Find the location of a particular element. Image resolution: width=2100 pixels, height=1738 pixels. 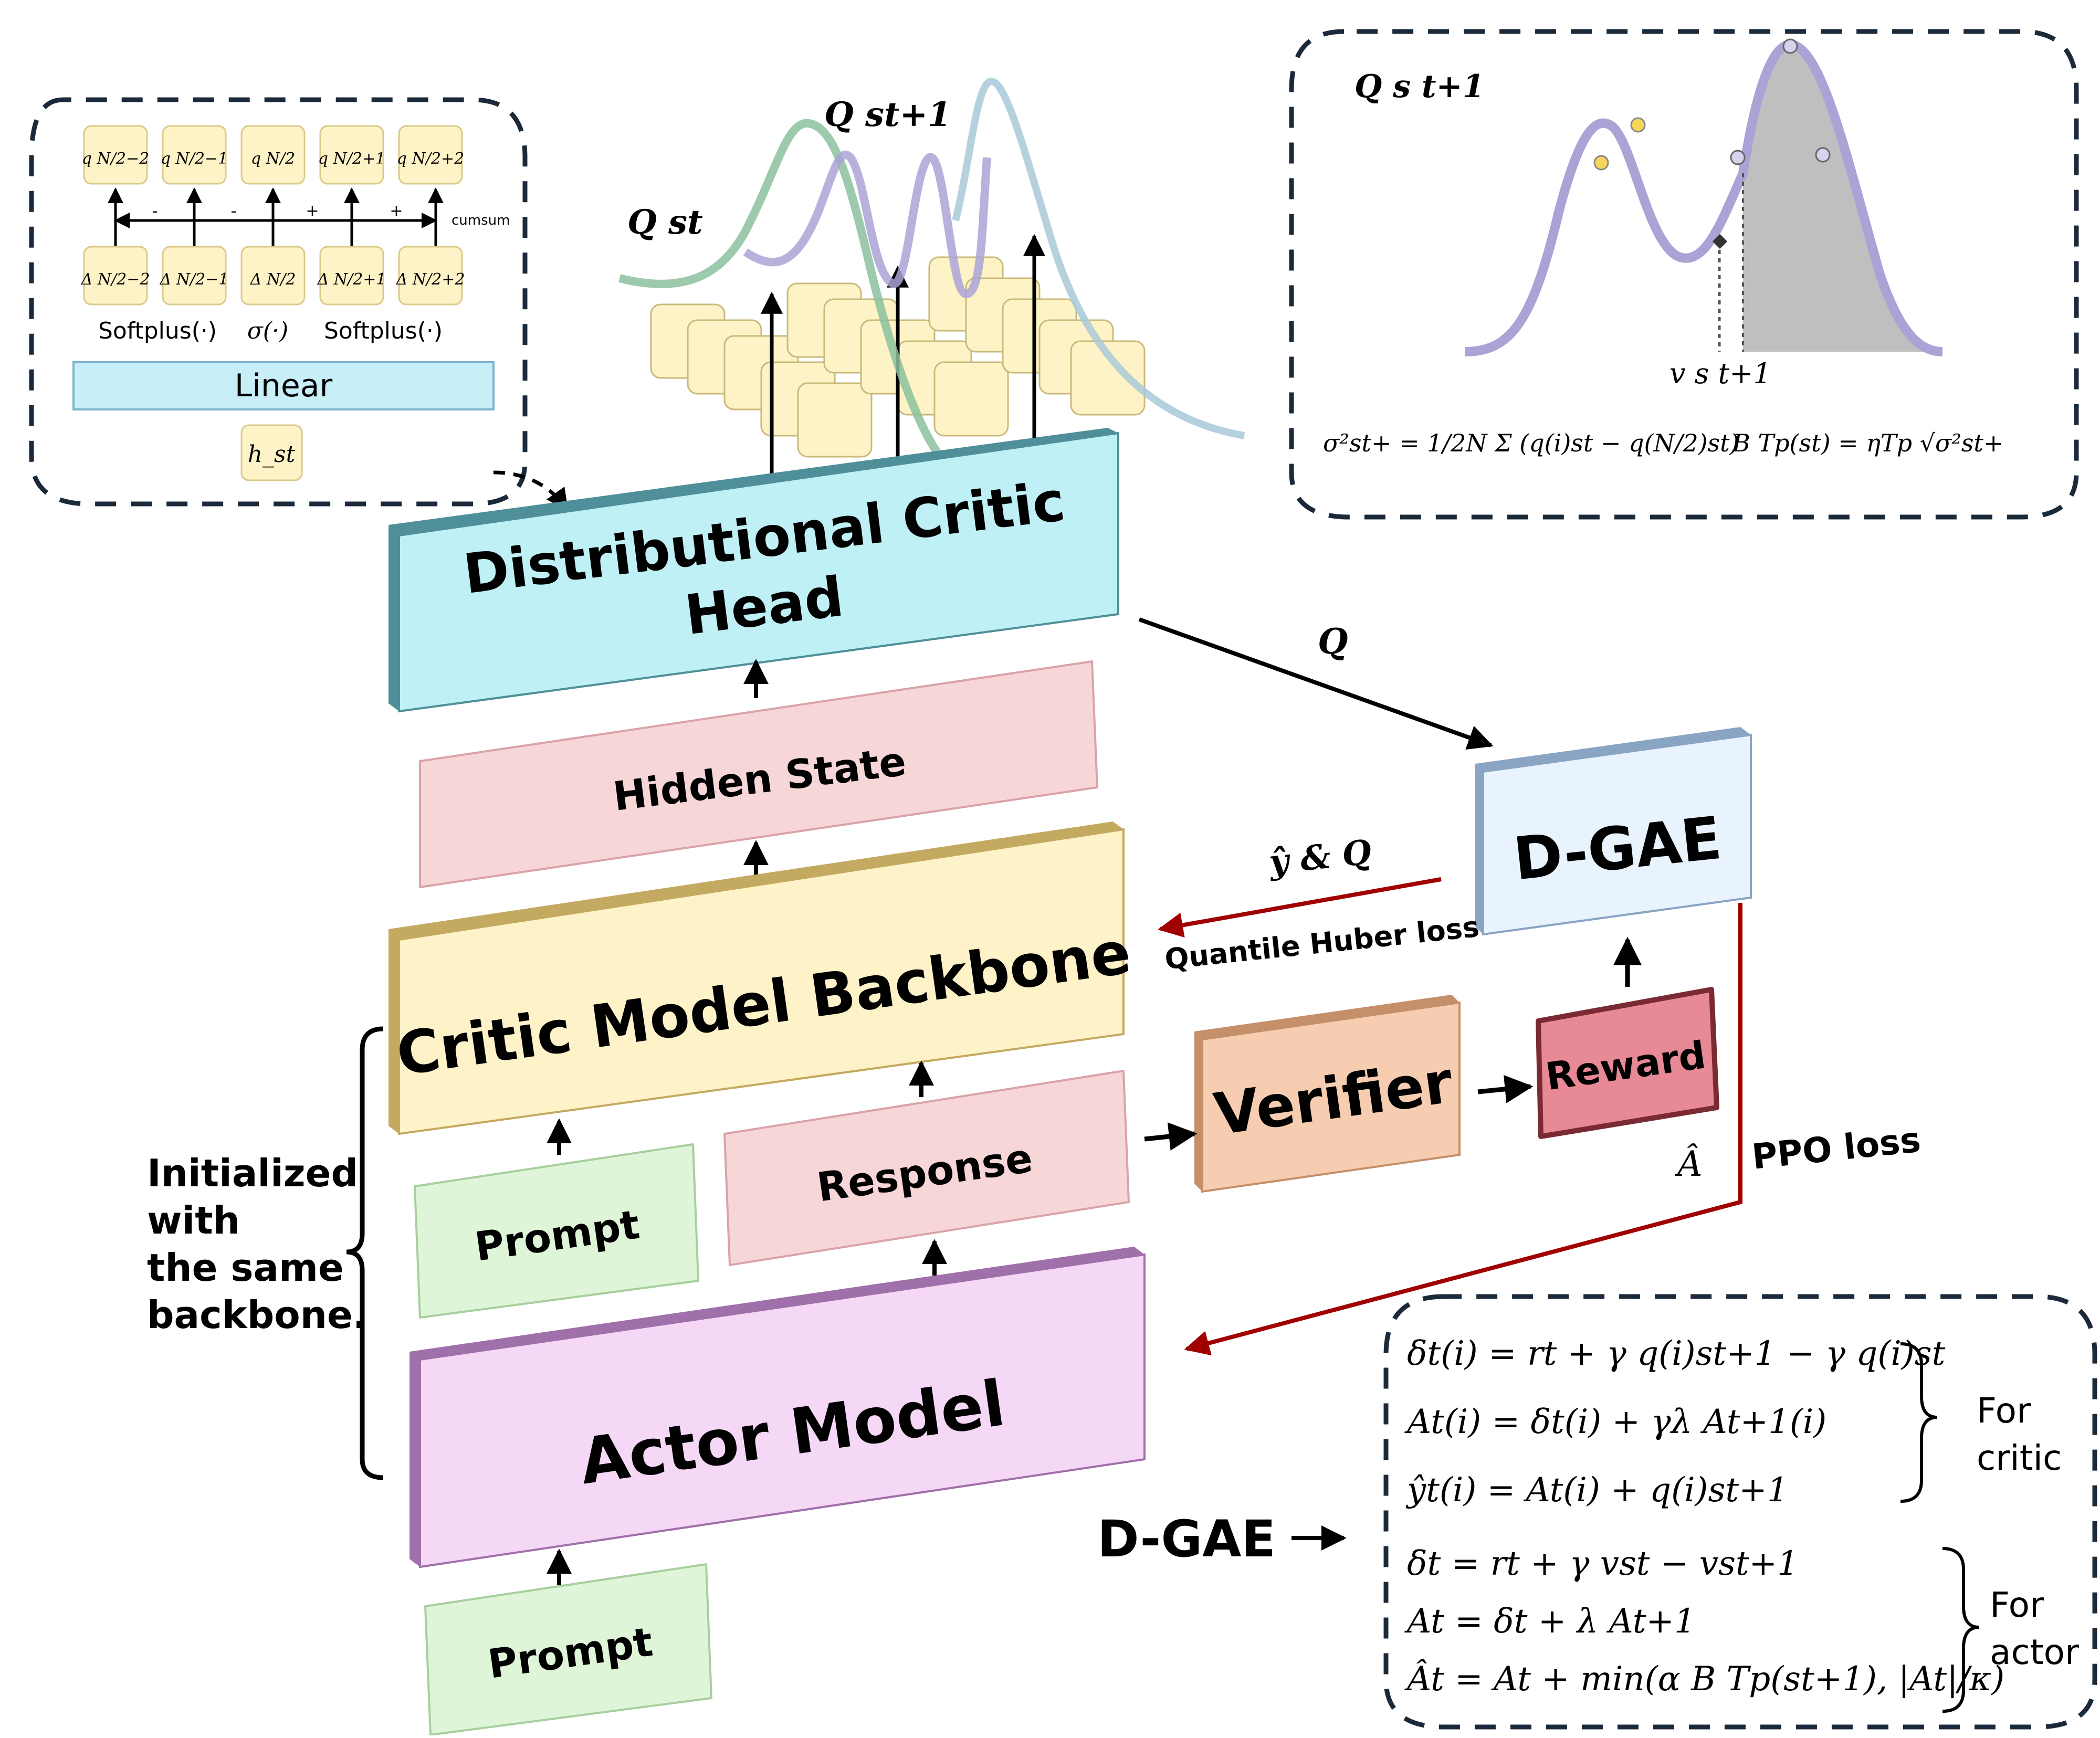

dgae-block: D-GAE is located at coordinates (1613, 831).